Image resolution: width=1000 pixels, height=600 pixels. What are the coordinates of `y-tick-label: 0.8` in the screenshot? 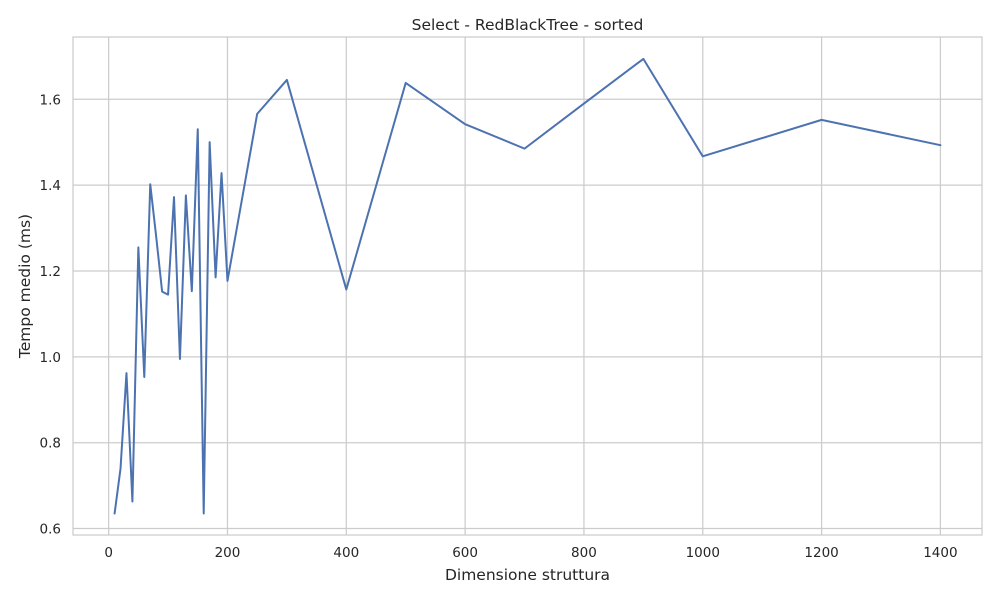 It's located at (50, 444).